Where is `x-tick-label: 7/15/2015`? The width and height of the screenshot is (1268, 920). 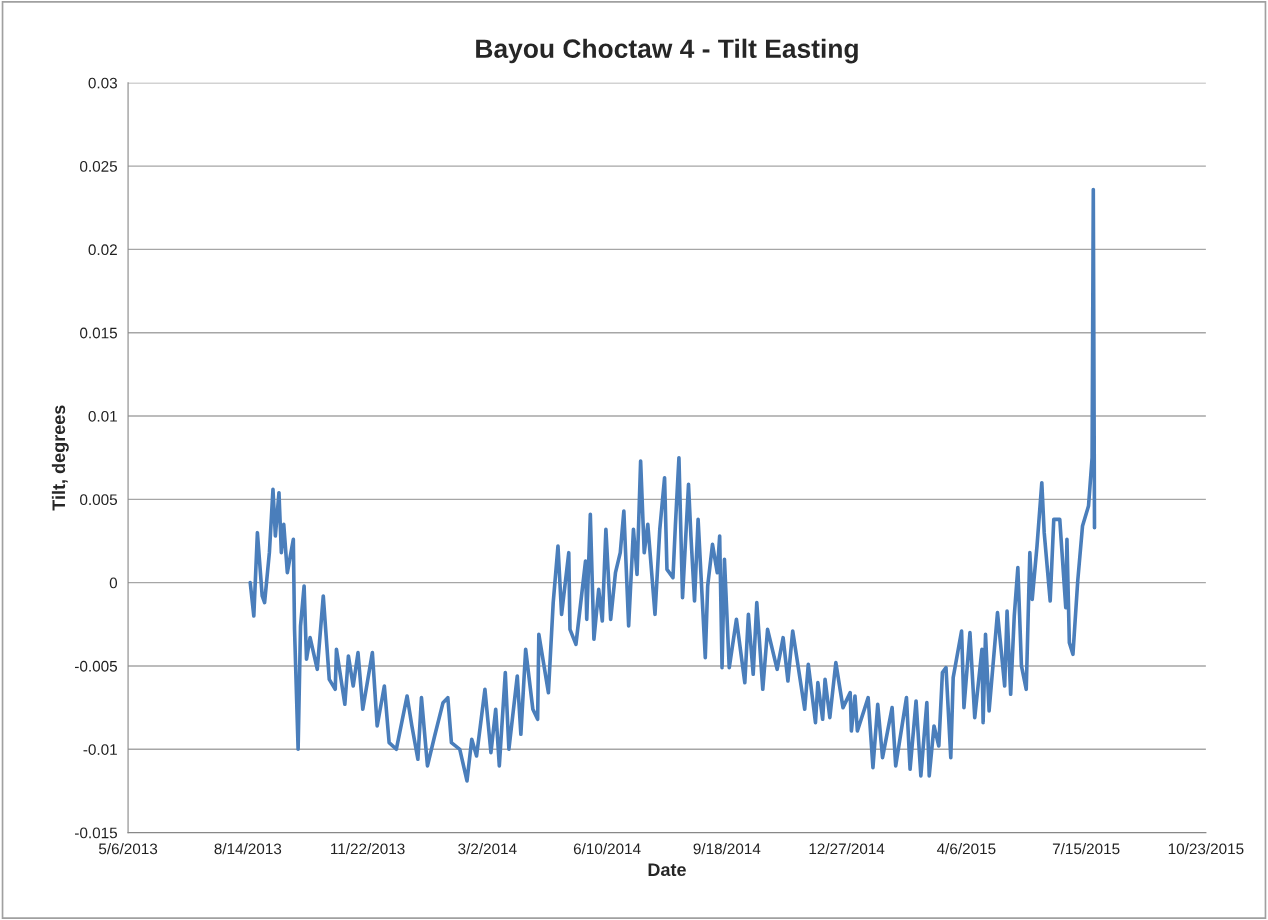
x-tick-label: 7/15/2015 is located at coordinates (1086, 849).